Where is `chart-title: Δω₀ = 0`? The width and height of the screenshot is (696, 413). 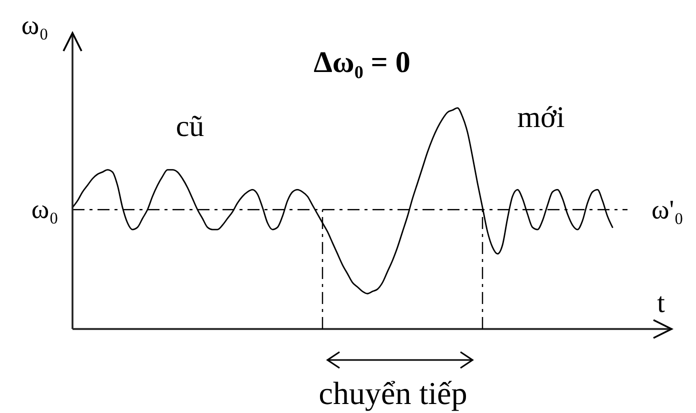 chart-title: Δω₀ = 0 is located at coordinates (362, 62).